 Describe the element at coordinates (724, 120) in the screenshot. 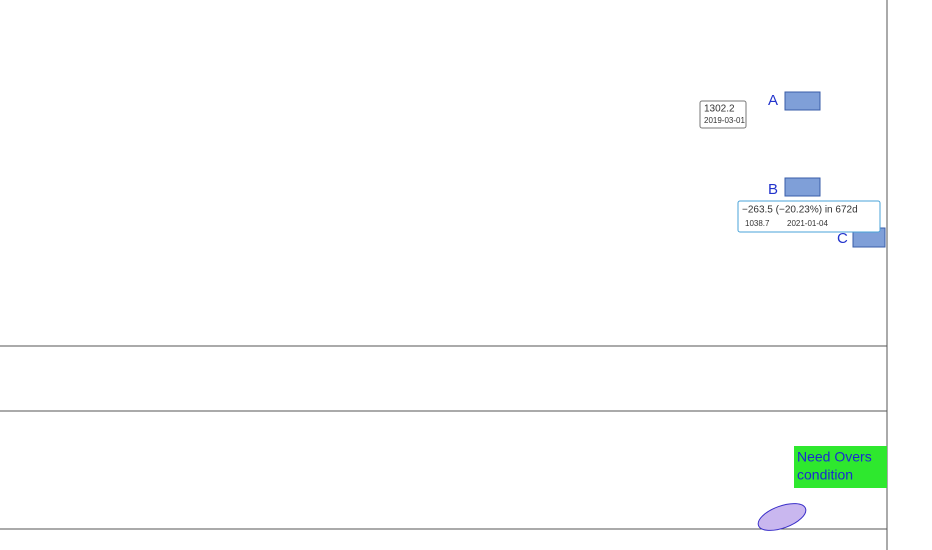

I see `callout-date: 2019-03-01` at that location.